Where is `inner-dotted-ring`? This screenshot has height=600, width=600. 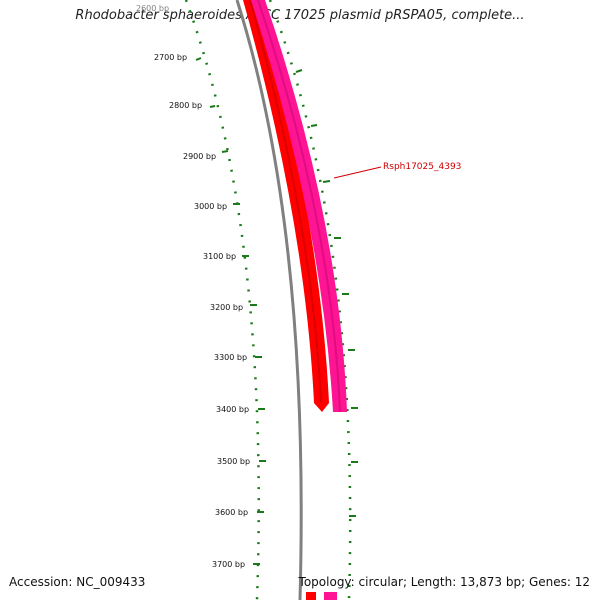 inner-dotted-ring is located at coordinates (222, 300).